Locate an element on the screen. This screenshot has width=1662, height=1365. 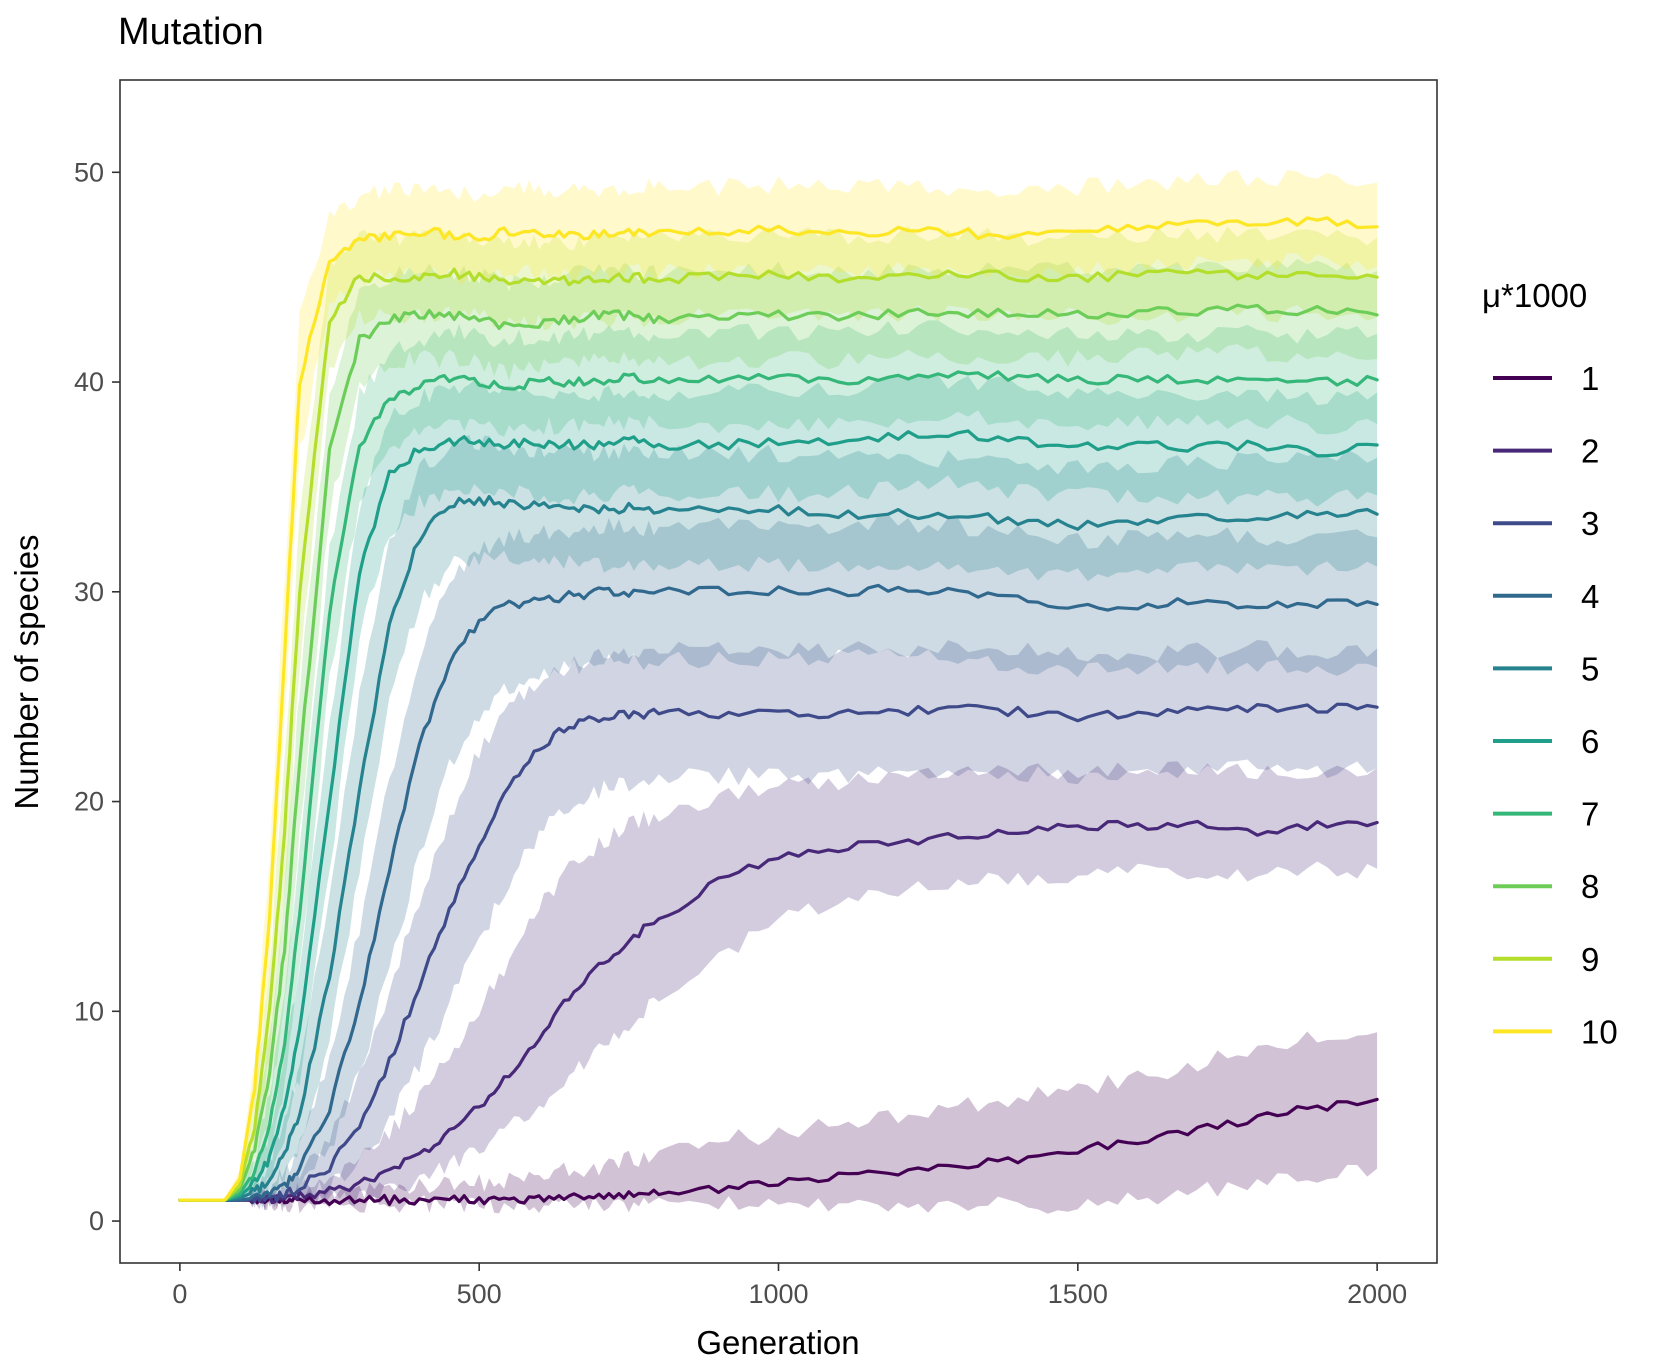
y-axis-title: Number of species is located at coordinates (26, 671).